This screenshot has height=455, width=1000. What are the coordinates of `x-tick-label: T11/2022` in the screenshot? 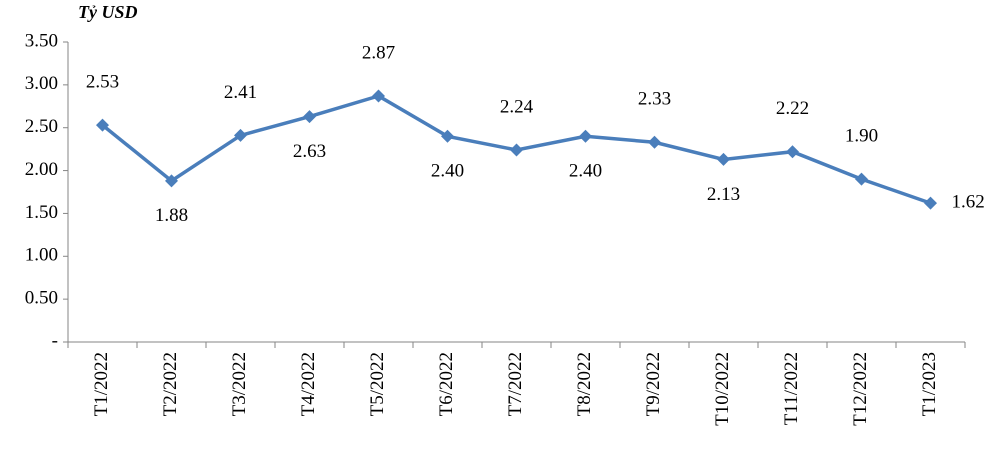 It's located at (791, 388).